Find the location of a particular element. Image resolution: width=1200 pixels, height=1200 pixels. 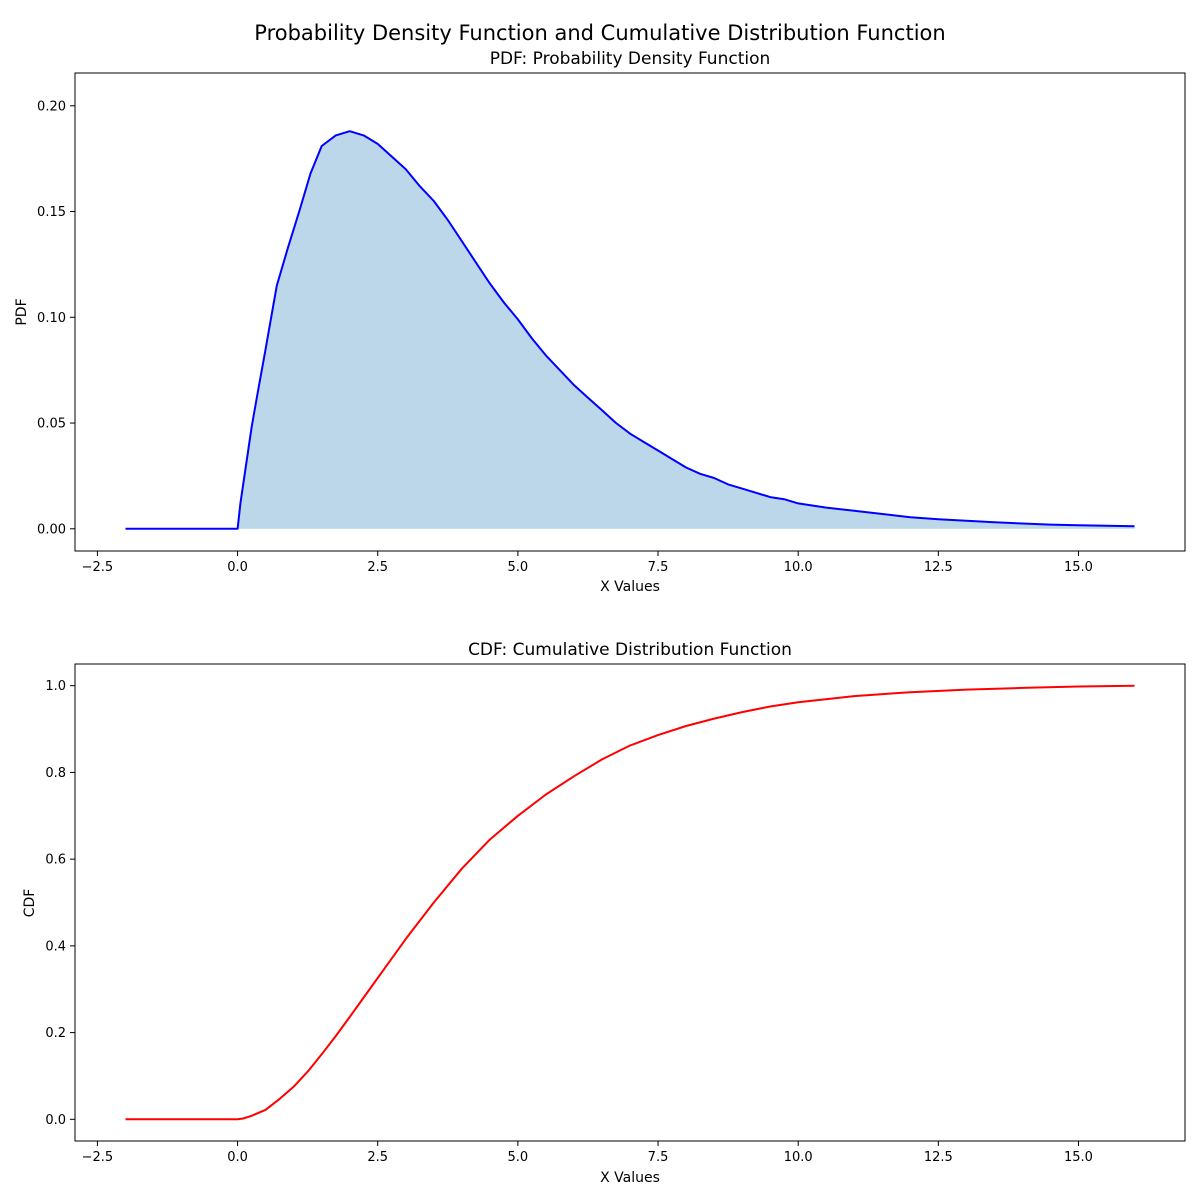

cdf-y-axis-label: CDF is located at coordinates (30, 903).